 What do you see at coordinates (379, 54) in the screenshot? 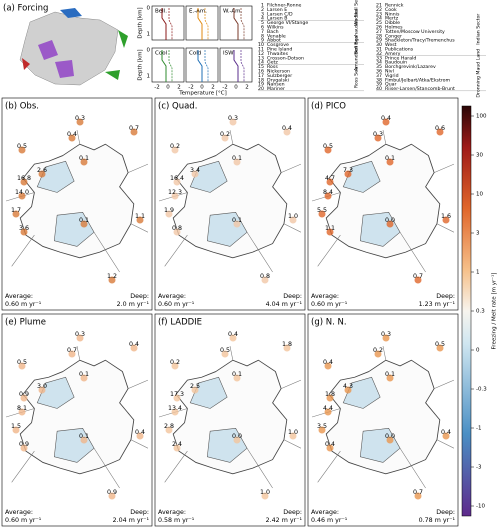
I see `legend-number: 32` at bounding box center [379, 54].